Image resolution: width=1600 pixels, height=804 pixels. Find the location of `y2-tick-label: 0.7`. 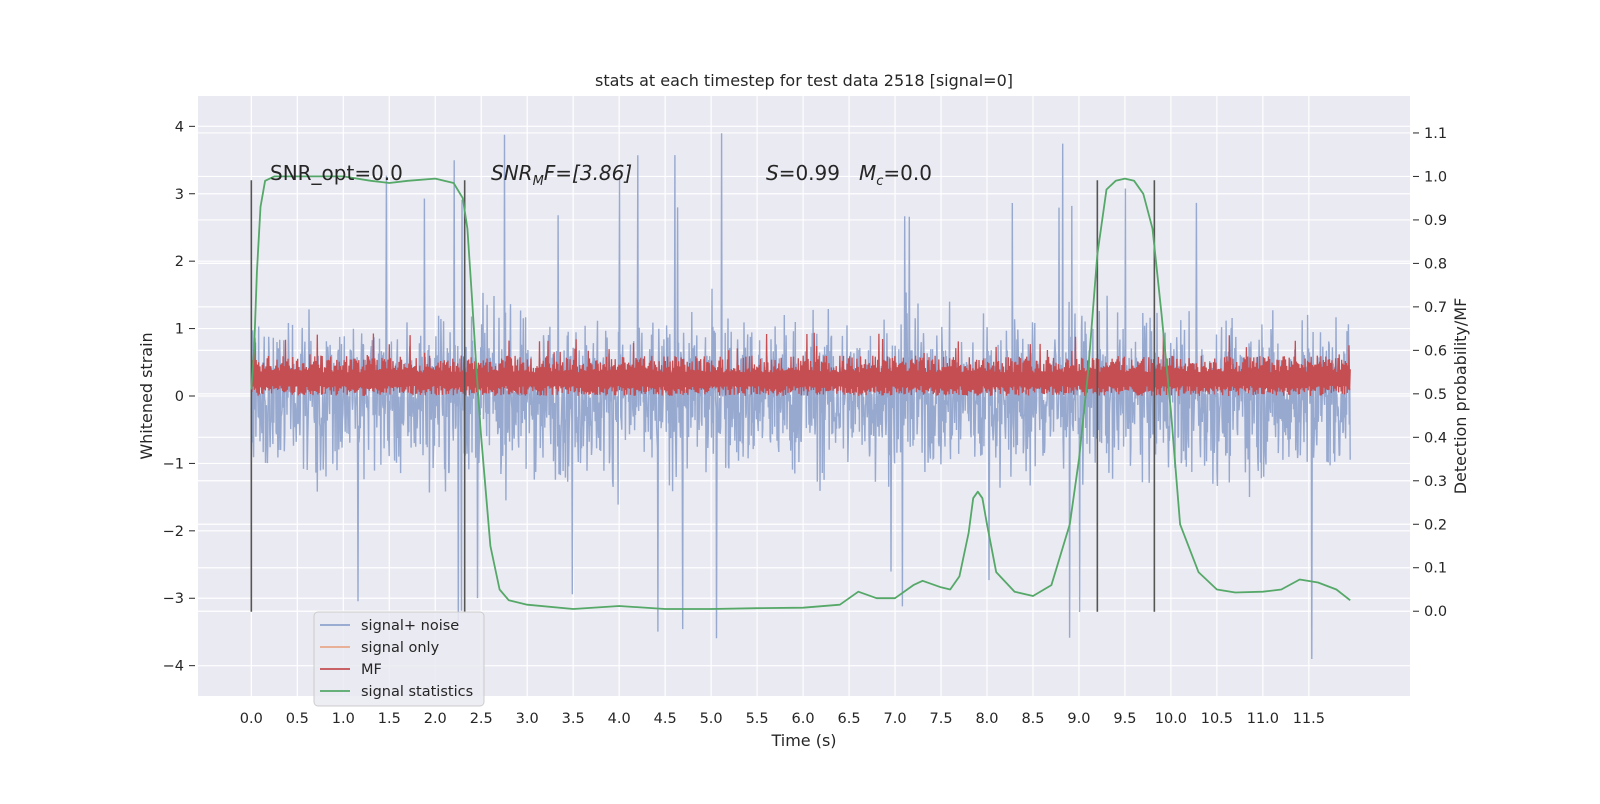

y2-tick-label: 0.7 is located at coordinates (1435, 308).